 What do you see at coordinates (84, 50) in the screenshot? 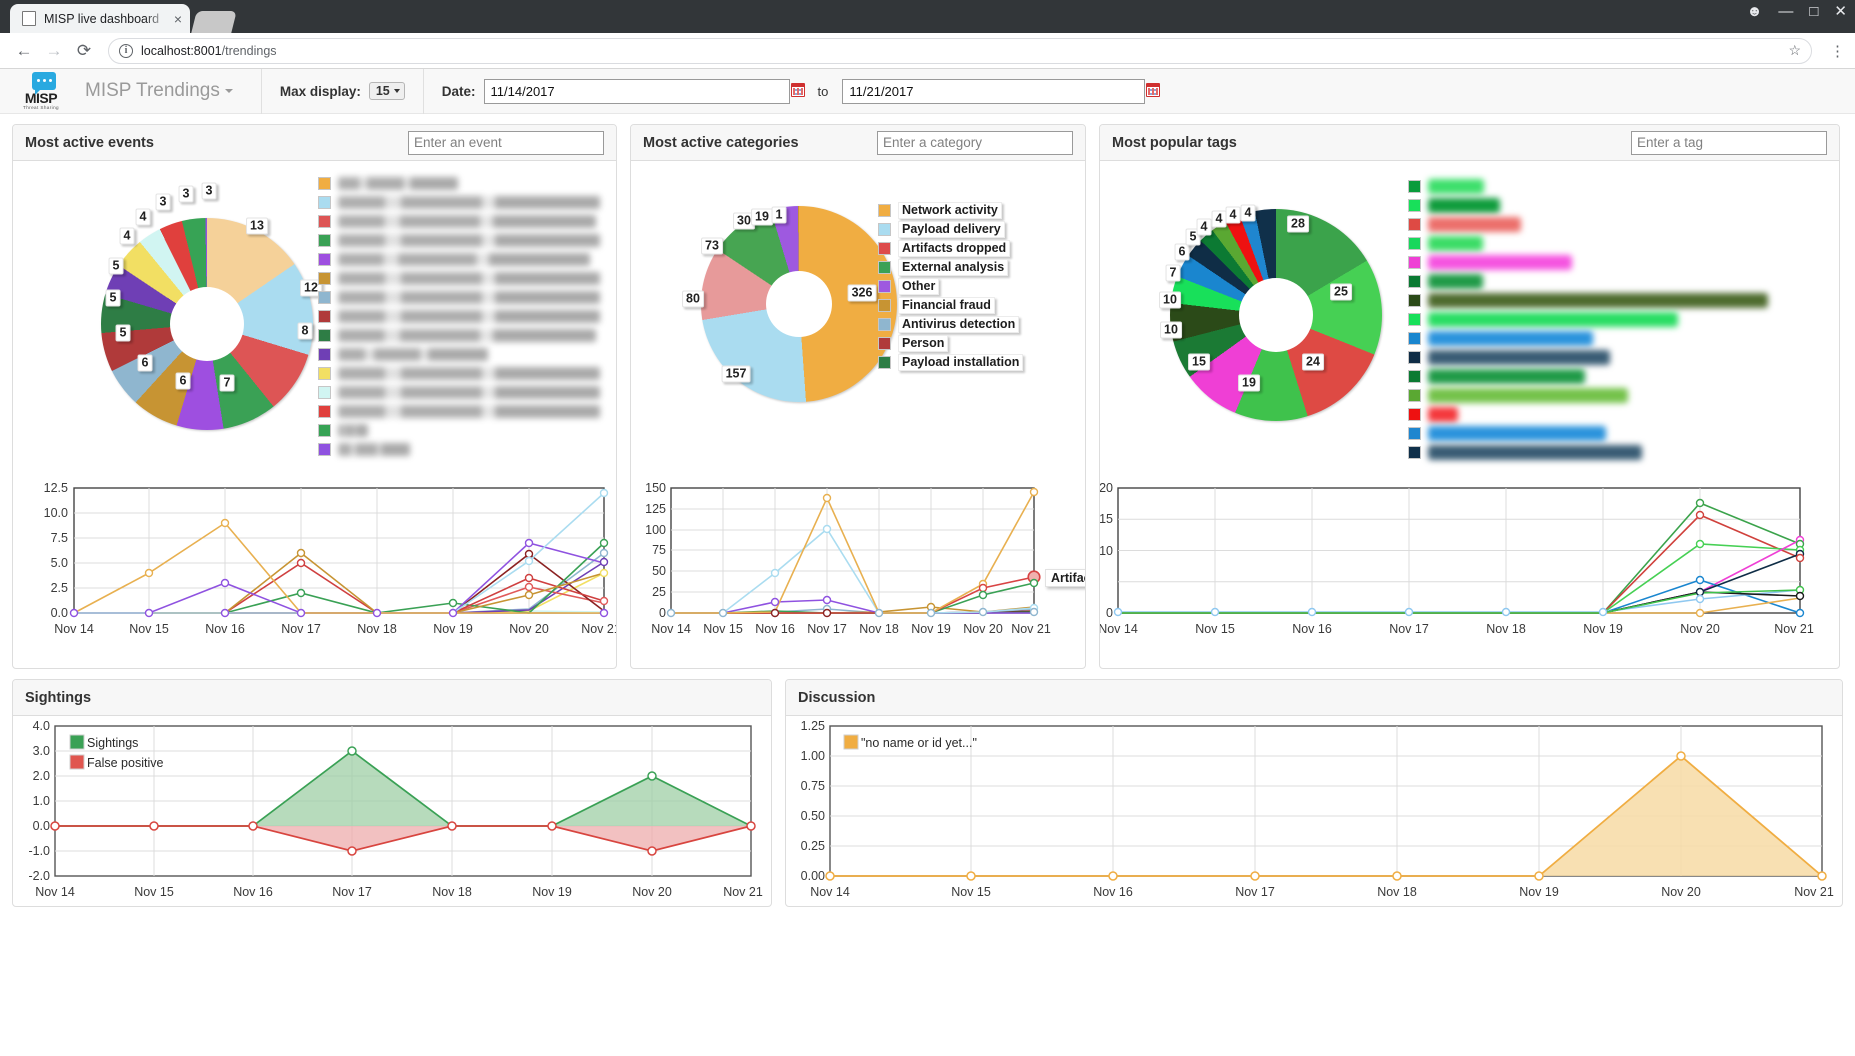
I see `reload-icon: ⟳` at bounding box center [84, 50].